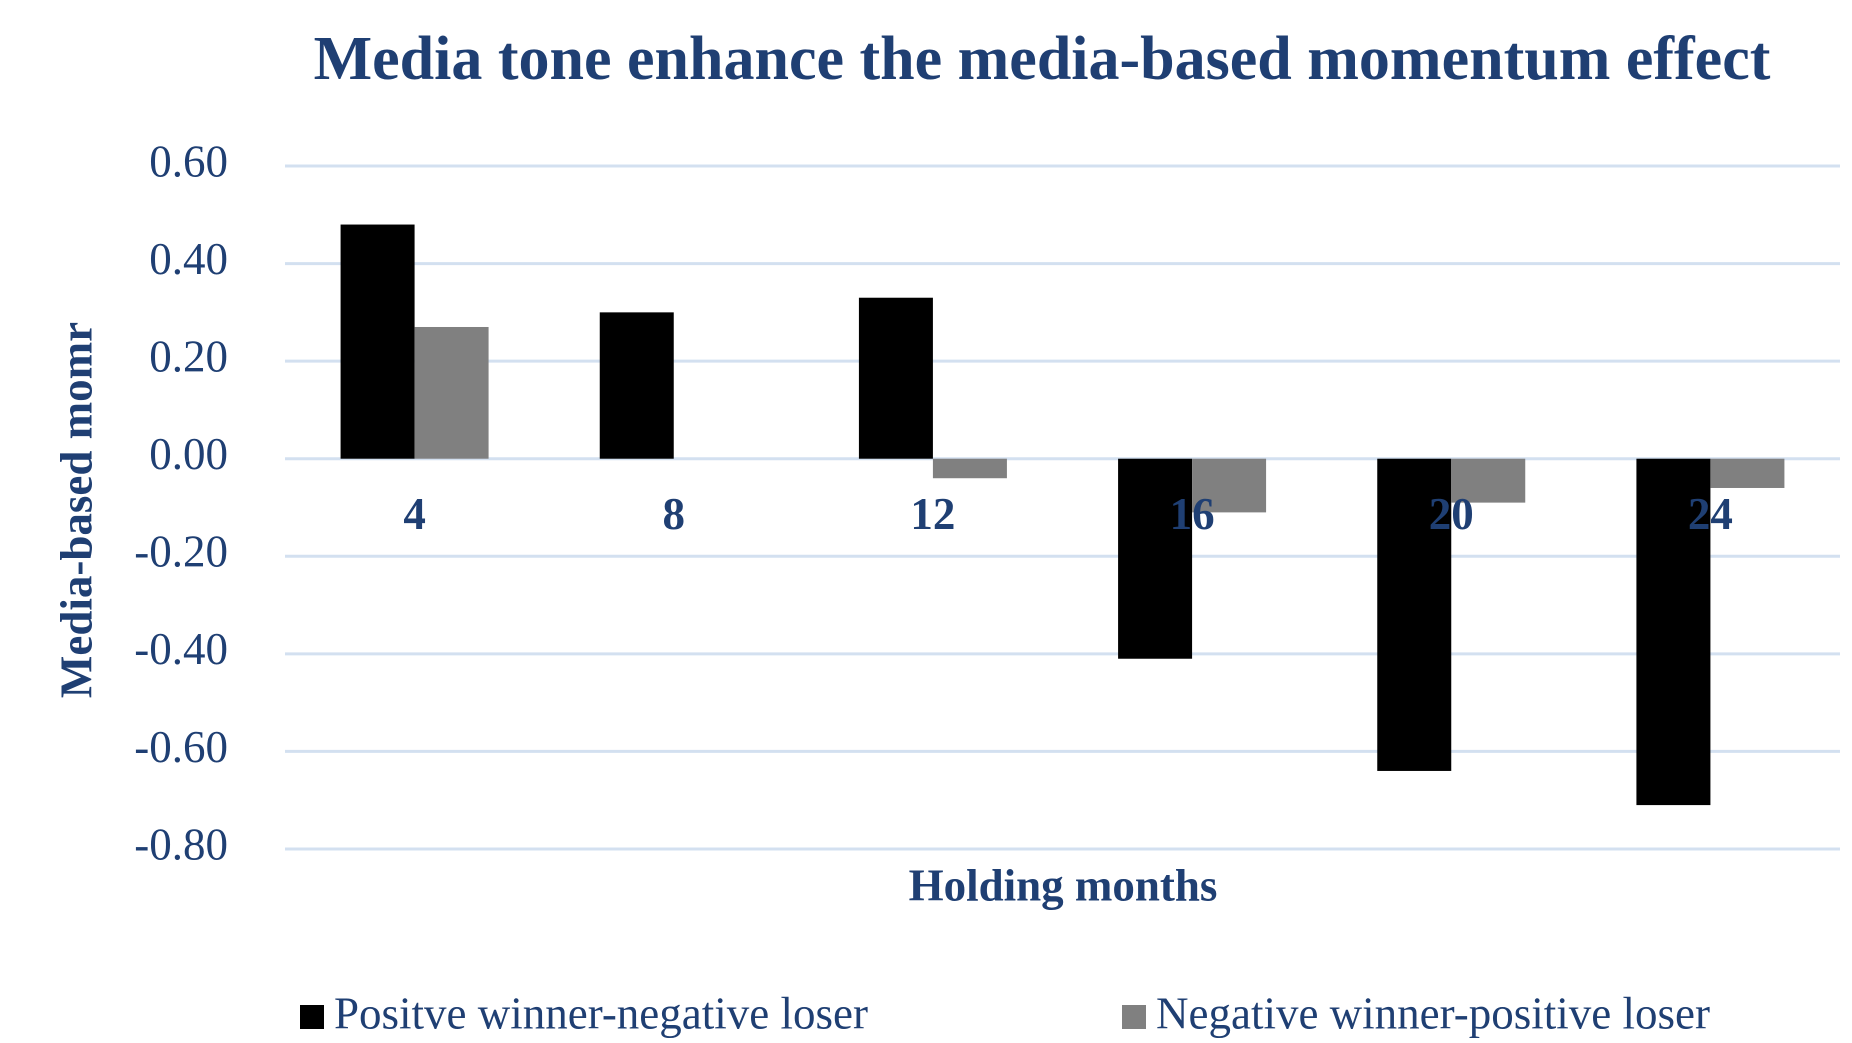 The image size is (1852, 1043). I want to click on legend-label: Negative winner-positive loser, so click(1433, 1013).